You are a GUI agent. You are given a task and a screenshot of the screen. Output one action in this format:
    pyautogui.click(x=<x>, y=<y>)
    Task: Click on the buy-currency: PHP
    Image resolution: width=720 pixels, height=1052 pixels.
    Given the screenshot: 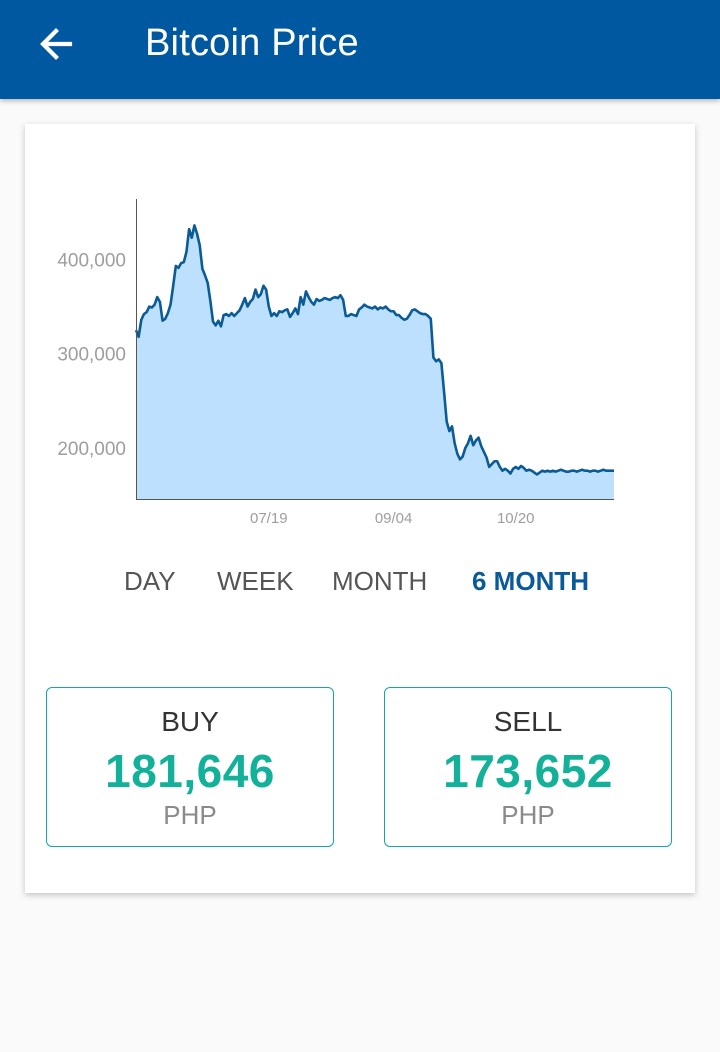 What is the action you would take?
    pyautogui.click(x=190, y=815)
    